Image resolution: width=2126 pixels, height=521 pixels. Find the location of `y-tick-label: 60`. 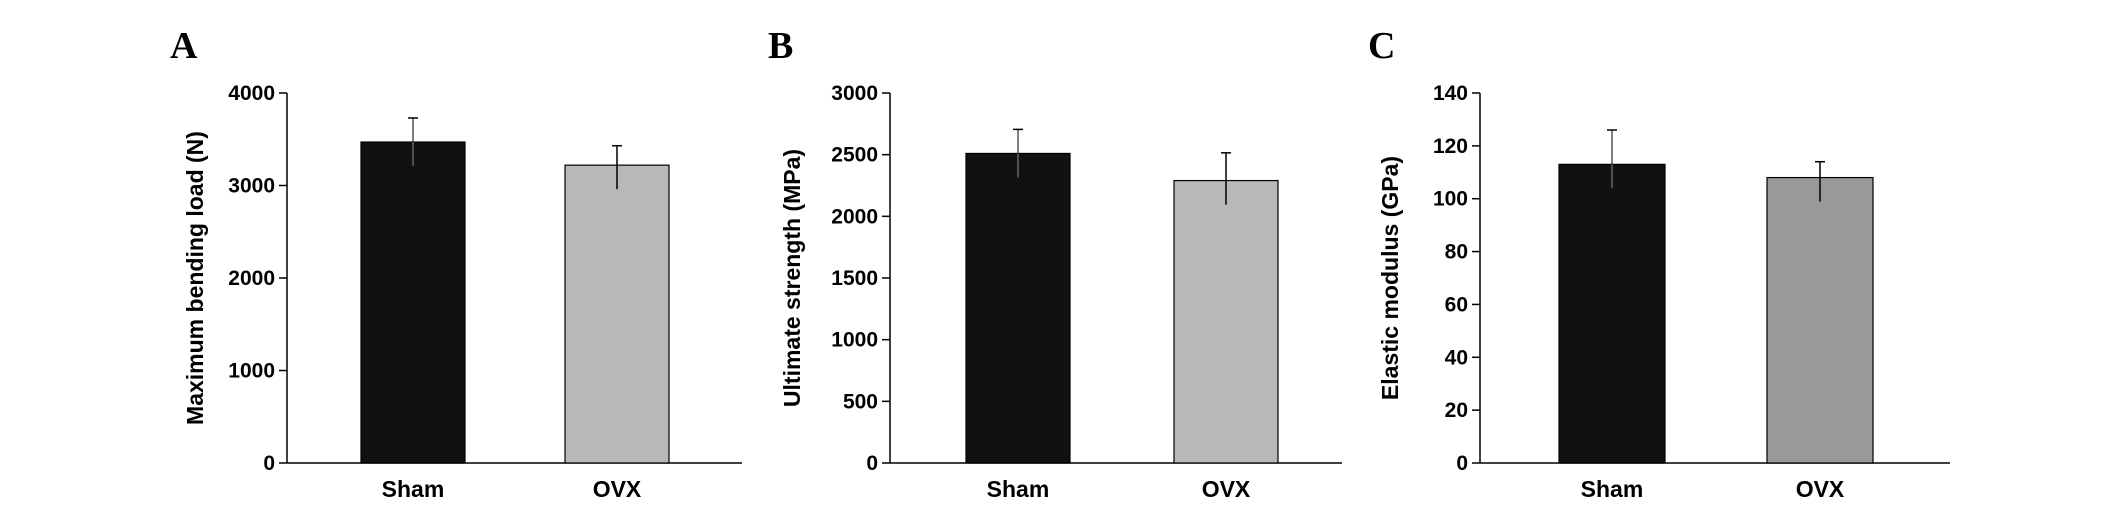

y-tick-label: 60 is located at coordinates (1456, 304).